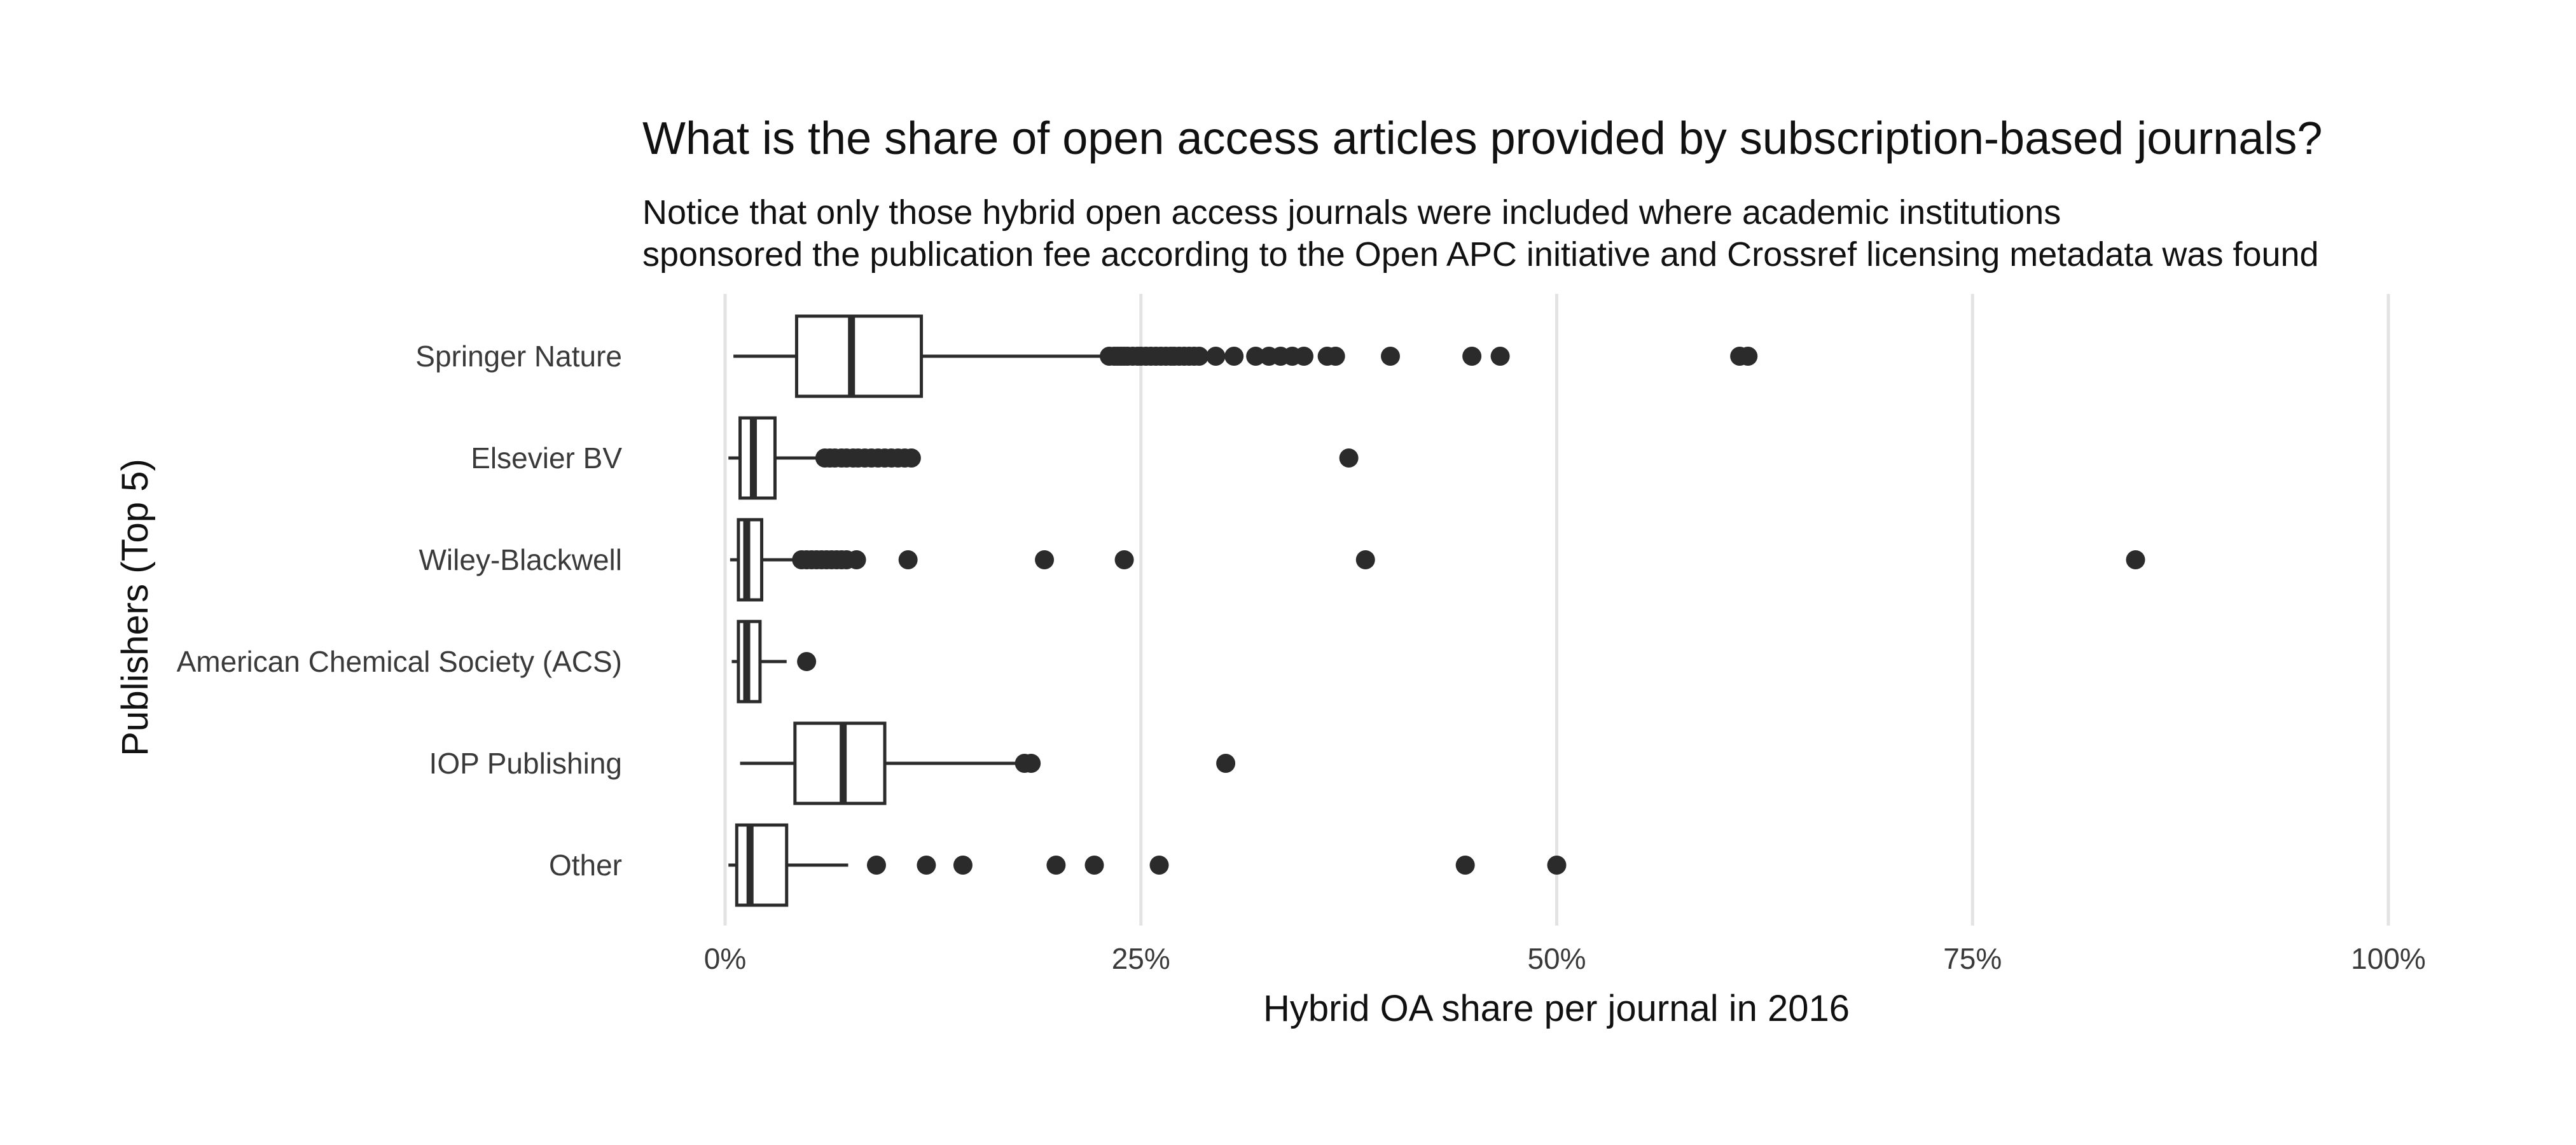  I want to click on y-tick-label-2: Wiley-Blackwell, so click(520, 559).